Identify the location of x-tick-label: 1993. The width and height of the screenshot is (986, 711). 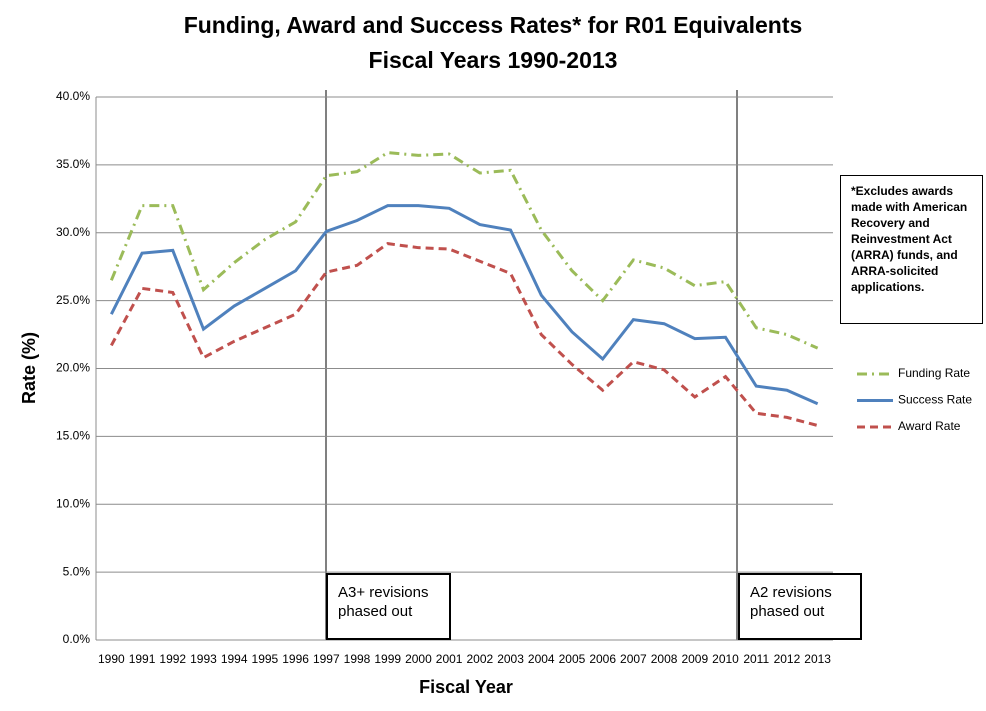
(203, 659).